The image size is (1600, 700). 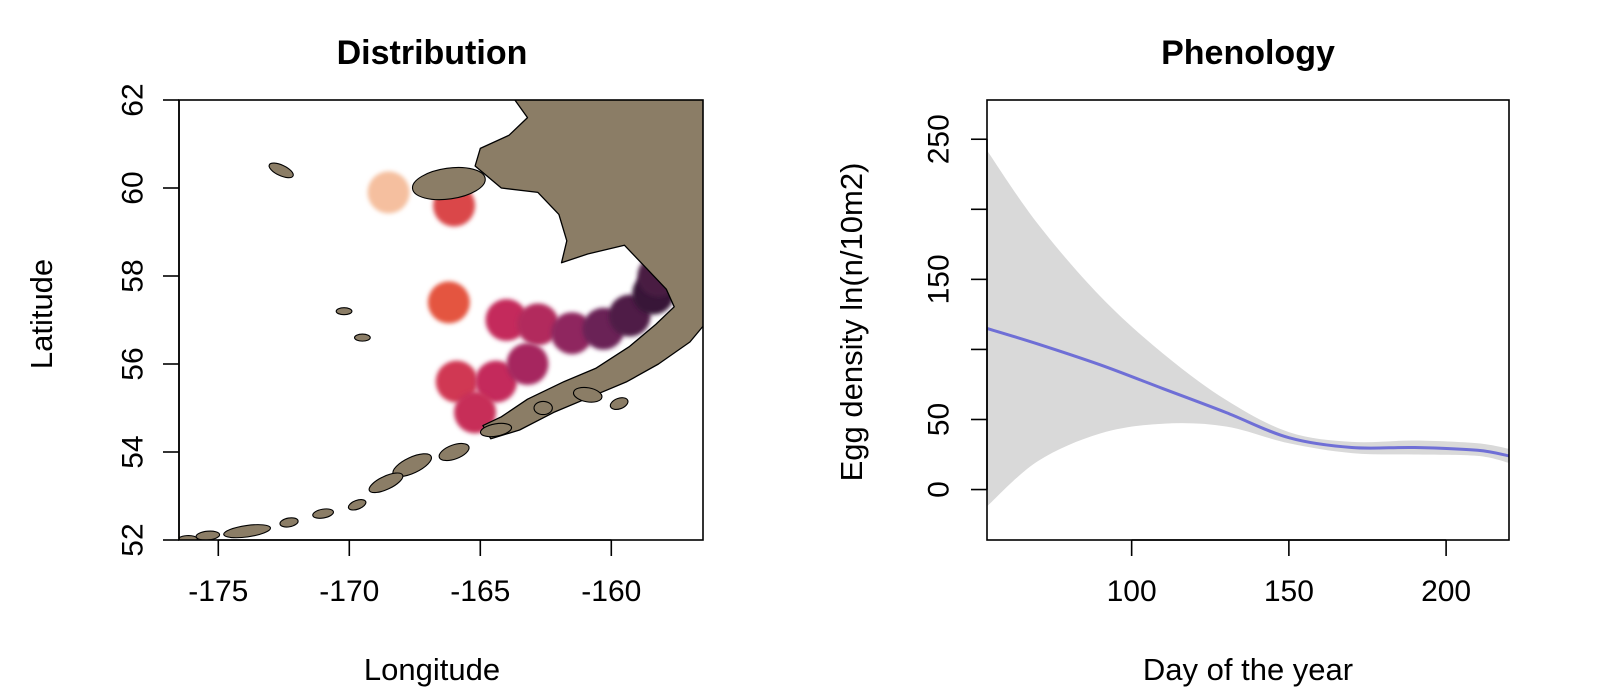 I want to click on y-tick-label: 0, so click(x=939, y=489).